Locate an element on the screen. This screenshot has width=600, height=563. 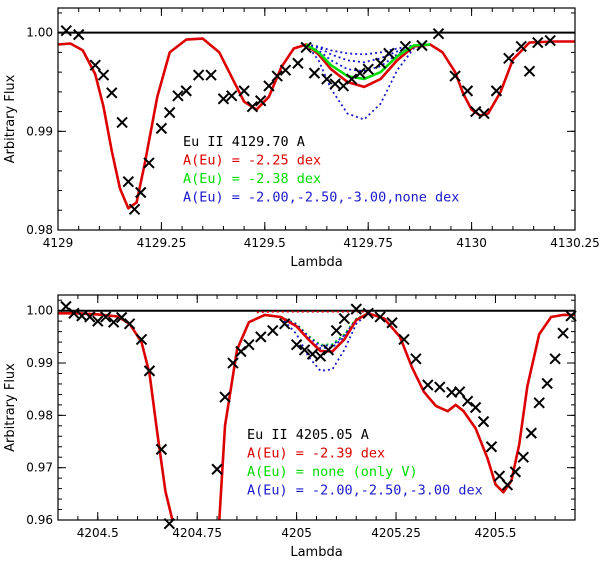
series-red-dotted-line is located at coordinates (312, 312).